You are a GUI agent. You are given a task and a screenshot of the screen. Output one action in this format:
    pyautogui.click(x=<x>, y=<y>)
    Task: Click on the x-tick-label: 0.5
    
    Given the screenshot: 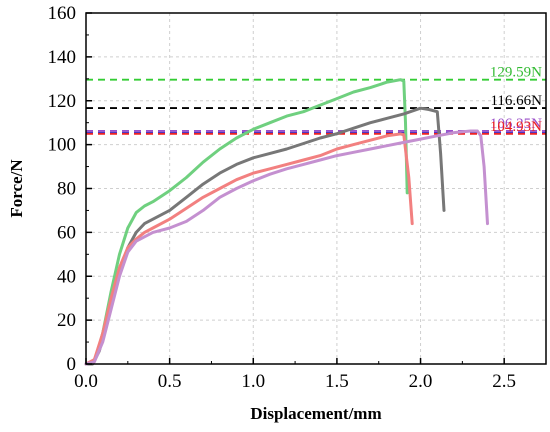 What is the action you would take?
    pyautogui.click(x=170, y=381)
    